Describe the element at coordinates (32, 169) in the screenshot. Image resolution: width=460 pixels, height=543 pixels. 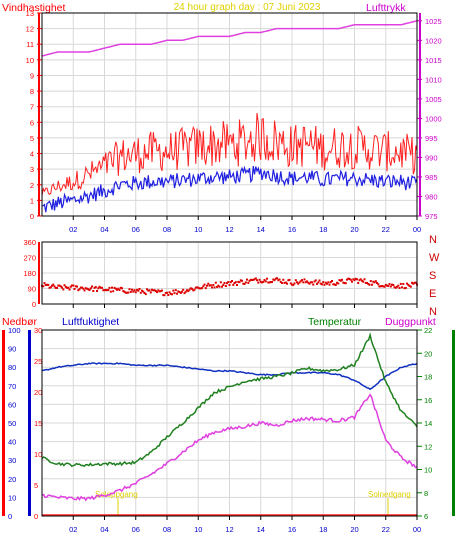
I see `wind-tick-label: 3` at that location.